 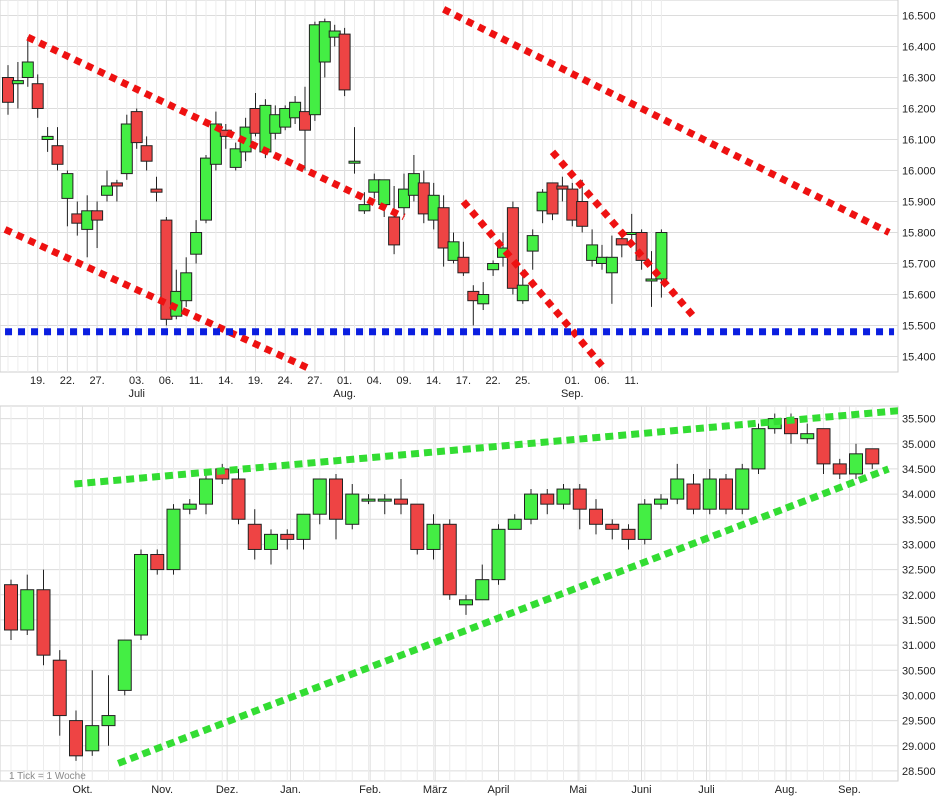 What do you see at coordinates (601, 381) in the screenshot?
I see `x-tick-label: 06.` at bounding box center [601, 381].